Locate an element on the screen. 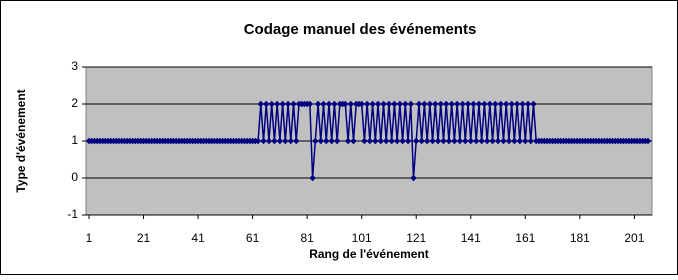 The height and width of the screenshot is (280, 678). x-tick-label: 1 is located at coordinates (89, 238).